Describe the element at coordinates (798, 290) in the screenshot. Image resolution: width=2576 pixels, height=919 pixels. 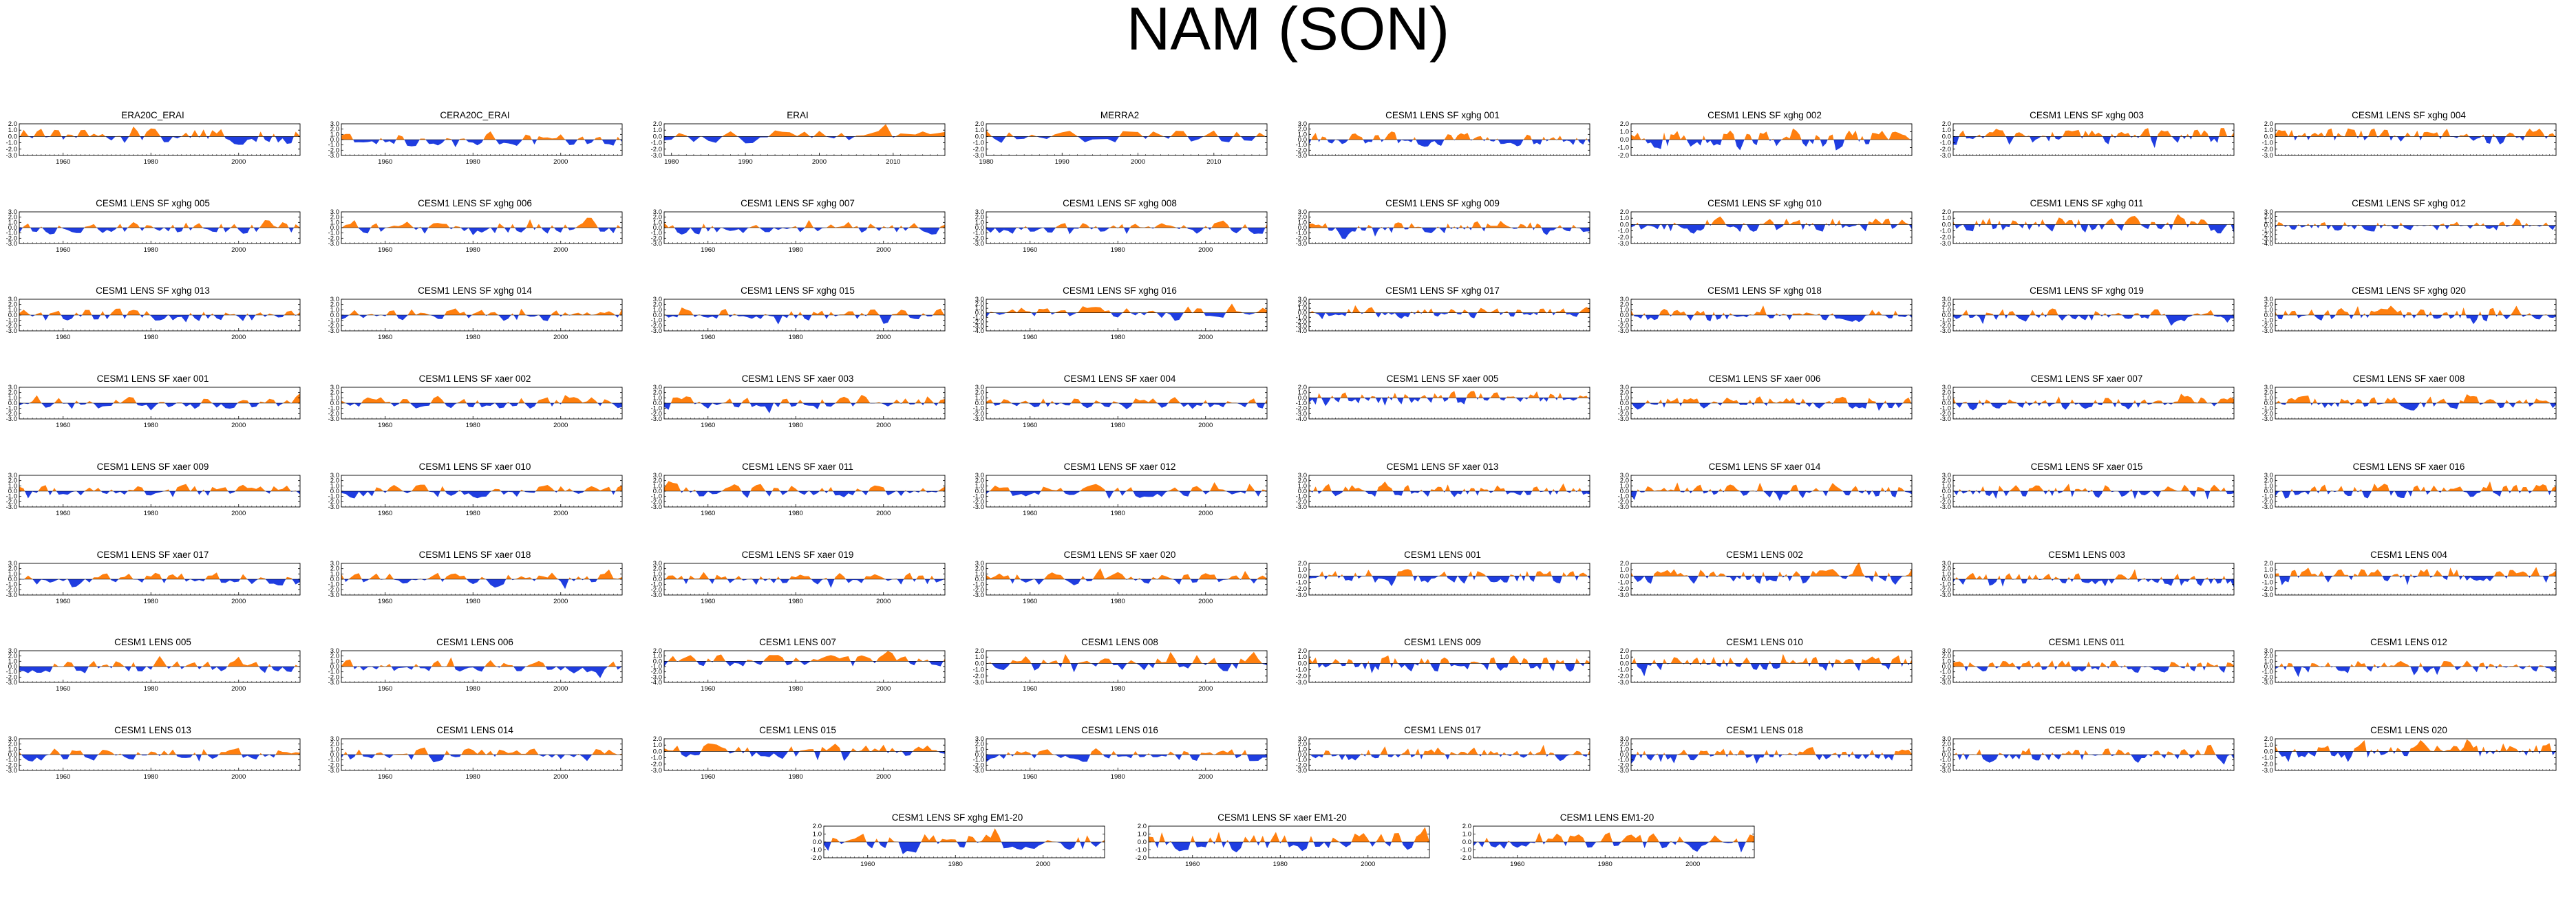
I see `panel-title: CESM1 LENS SF xghg 015` at that location.